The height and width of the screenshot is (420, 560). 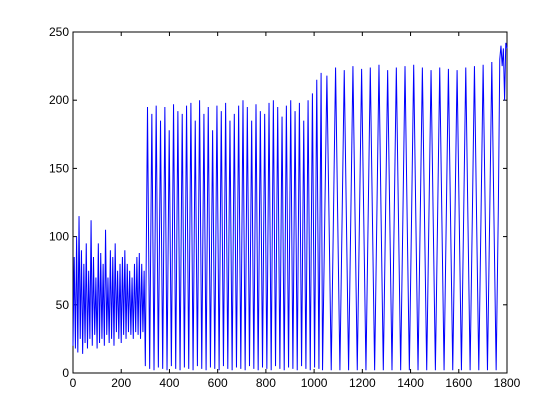 I want to click on x-tick-label: 1200, so click(x=362, y=383).